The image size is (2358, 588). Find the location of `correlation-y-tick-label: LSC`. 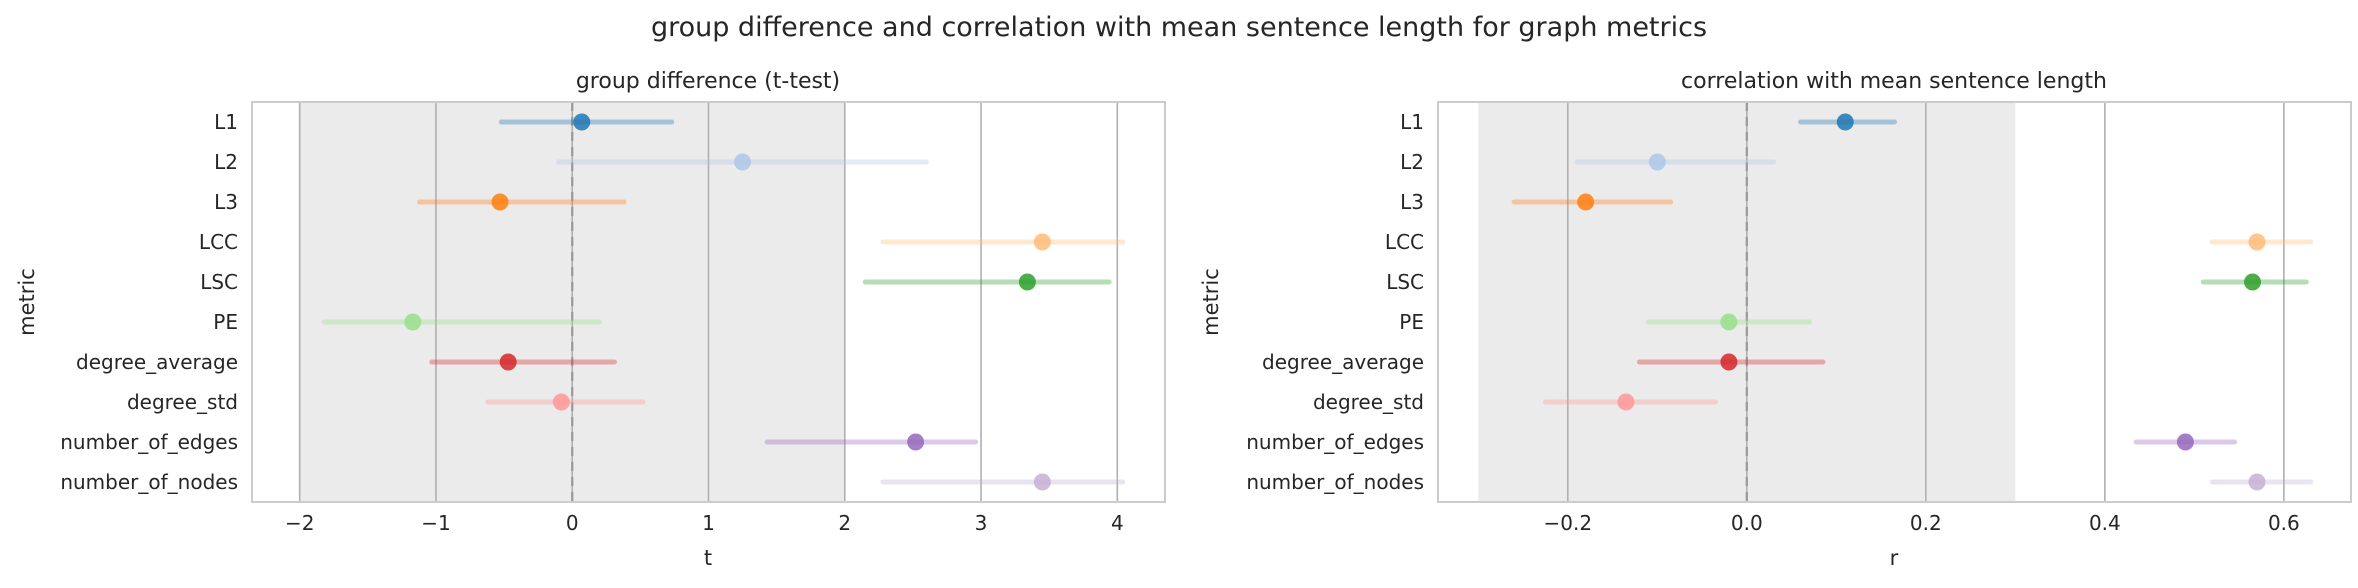

correlation-y-tick-label: LSC is located at coordinates (1405, 282).